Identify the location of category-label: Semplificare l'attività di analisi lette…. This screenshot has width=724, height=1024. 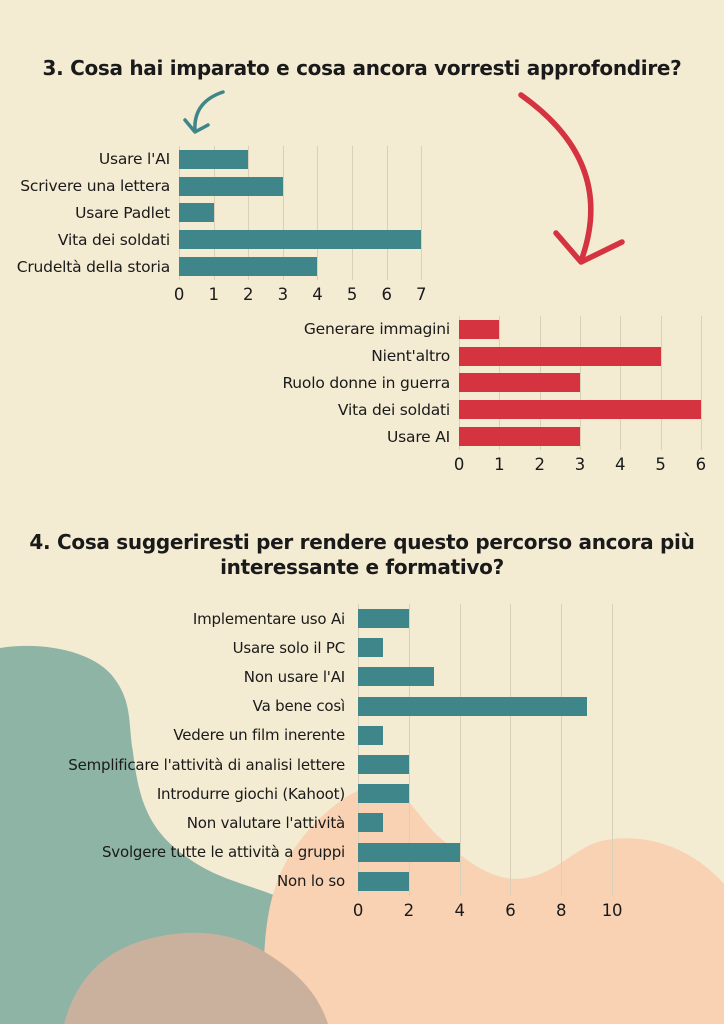
(206, 764).